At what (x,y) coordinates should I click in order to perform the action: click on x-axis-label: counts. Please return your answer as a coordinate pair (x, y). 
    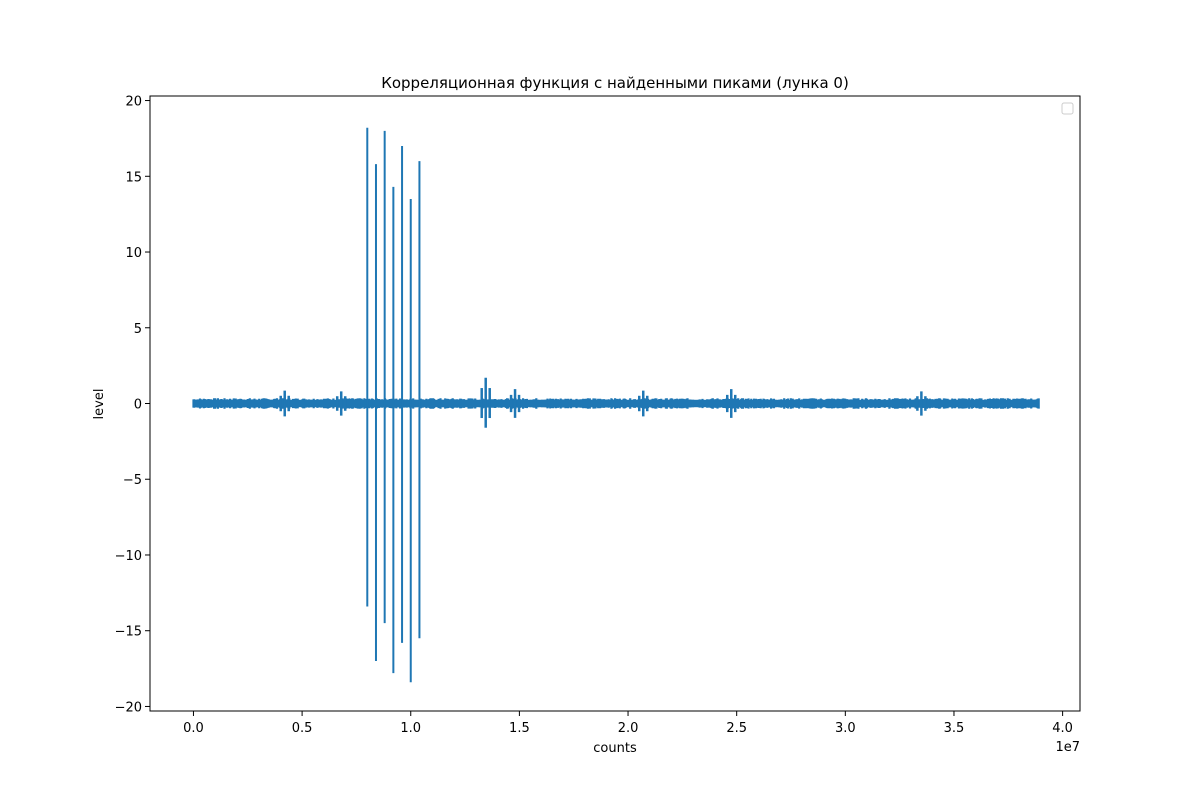
    Looking at the image, I should click on (615, 748).